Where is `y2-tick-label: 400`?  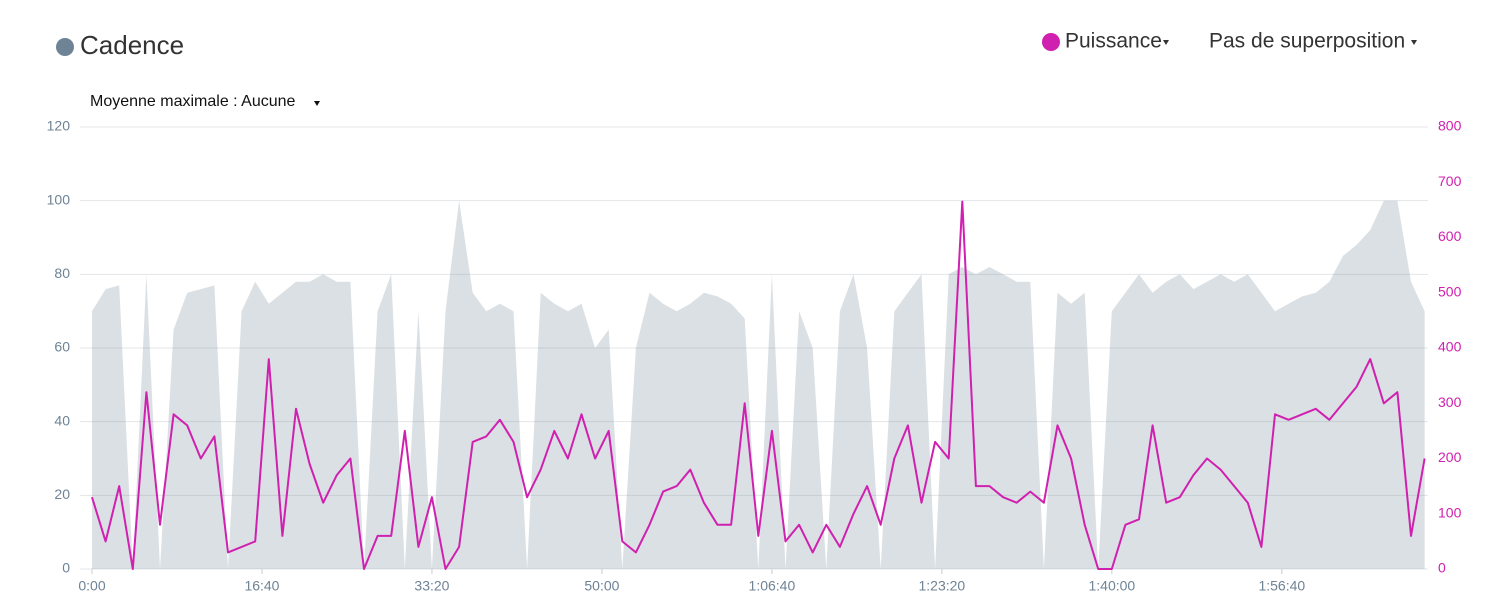 y2-tick-label: 400 is located at coordinates (1450, 347).